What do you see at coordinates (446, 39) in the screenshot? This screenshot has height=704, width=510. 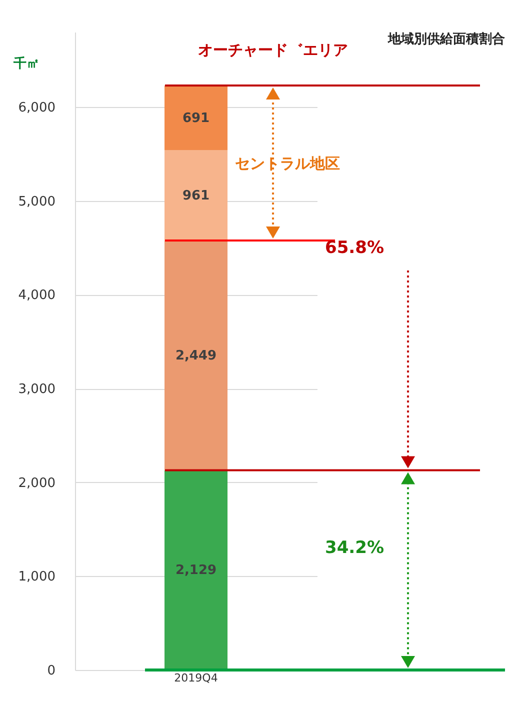 I see `text: 地域別供給面積割合` at bounding box center [446, 39].